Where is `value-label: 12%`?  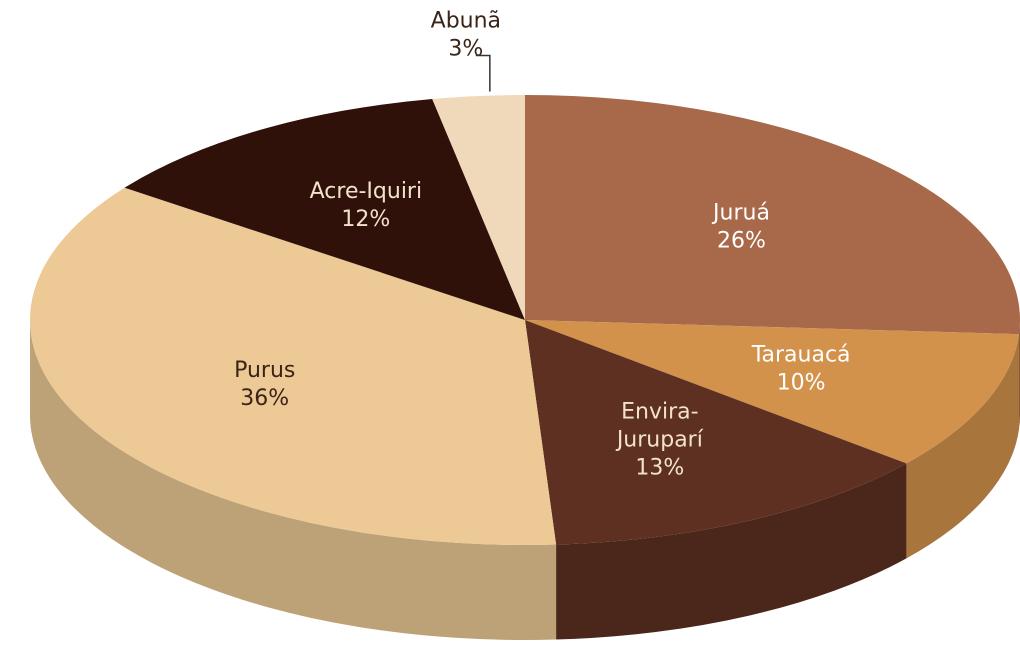 value-label: 12% is located at coordinates (365, 219).